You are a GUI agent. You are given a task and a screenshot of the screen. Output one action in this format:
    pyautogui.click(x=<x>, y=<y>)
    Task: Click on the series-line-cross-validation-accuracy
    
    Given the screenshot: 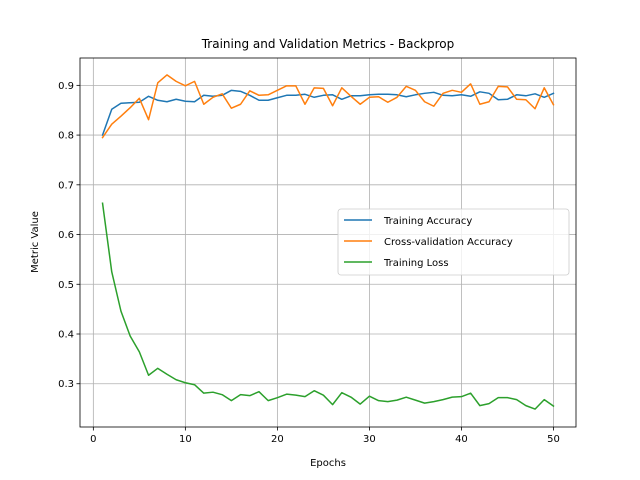 What is the action you would take?
    pyautogui.click(x=328, y=106)
    